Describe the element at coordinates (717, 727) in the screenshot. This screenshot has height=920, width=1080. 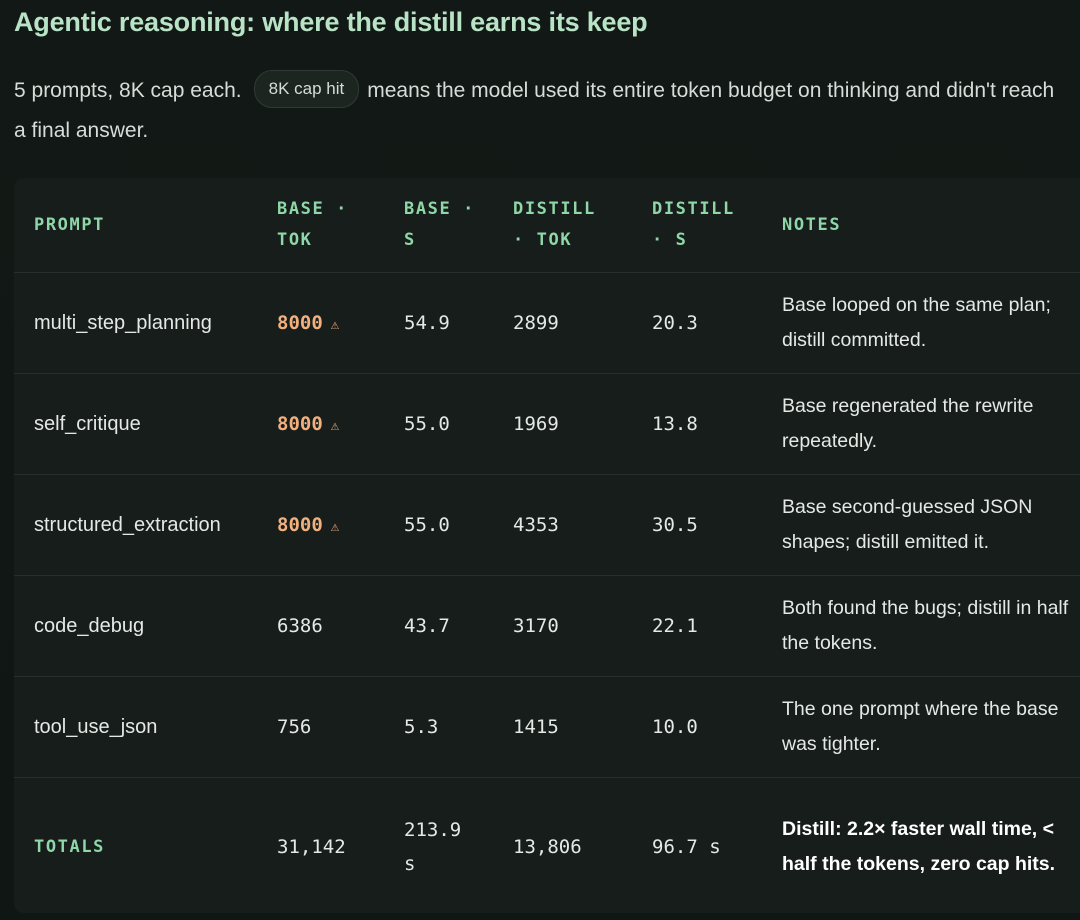
I see `row-distill-s: 10.0` at that location.